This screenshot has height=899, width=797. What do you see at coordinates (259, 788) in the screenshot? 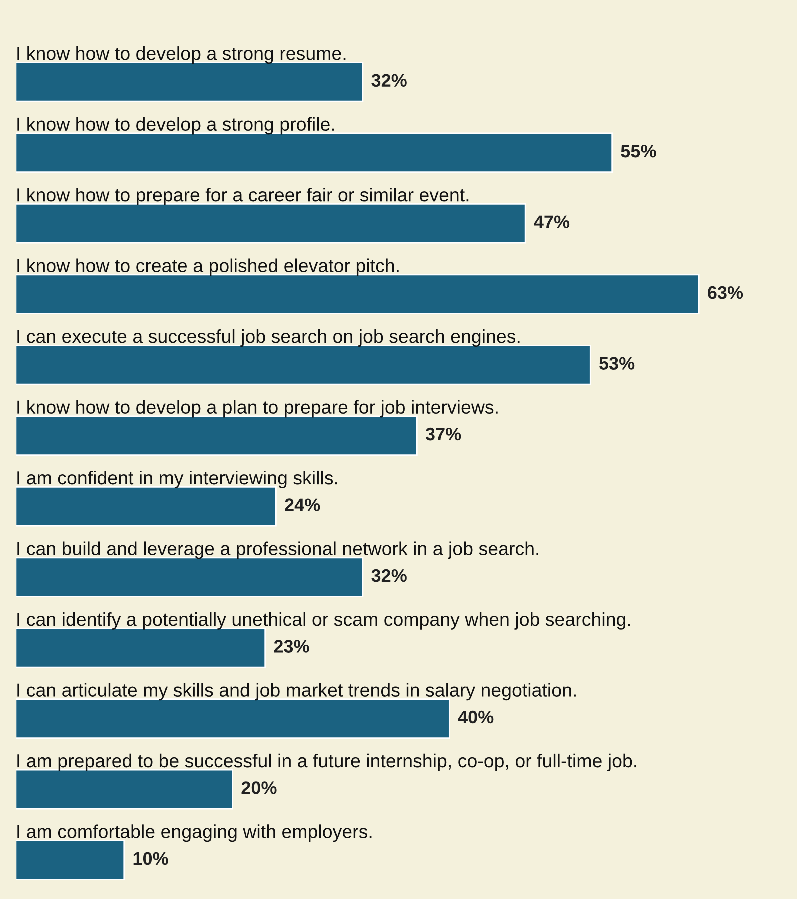
I see `data-label: 20%` at bounding box center [259, 788].